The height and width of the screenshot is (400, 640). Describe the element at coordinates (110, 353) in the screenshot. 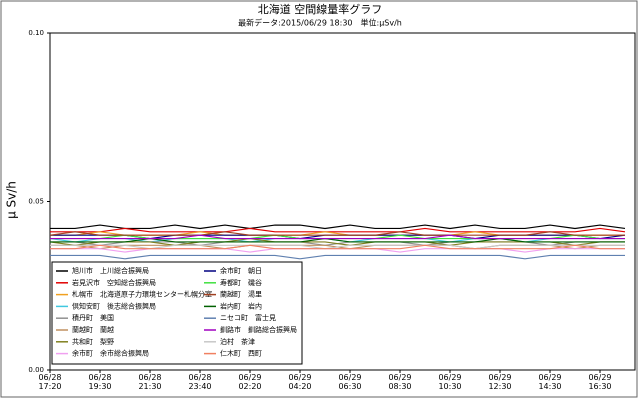

I see `legend-label: 余市町 余市総合振興局` at that location.